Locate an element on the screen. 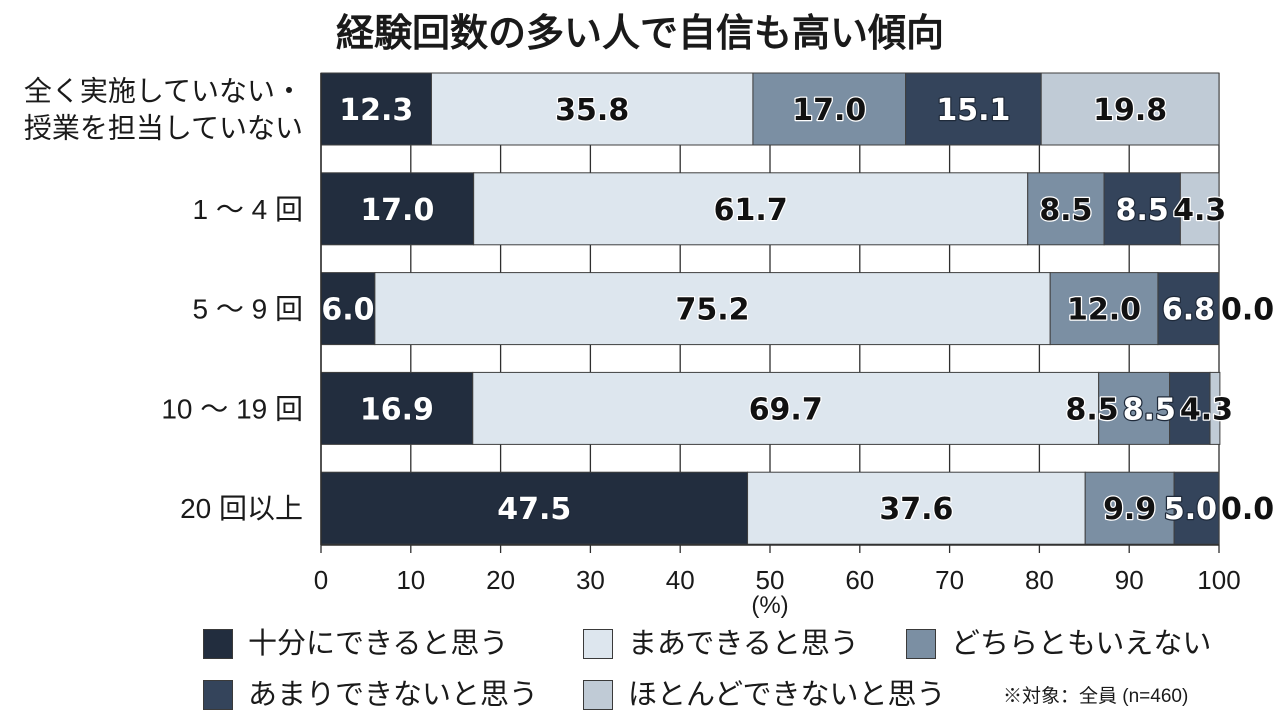 Image resolution: width=1280 pixels, height=720 pixels. x-axis-unit-label: (%) is located at coordinates (769, 605).